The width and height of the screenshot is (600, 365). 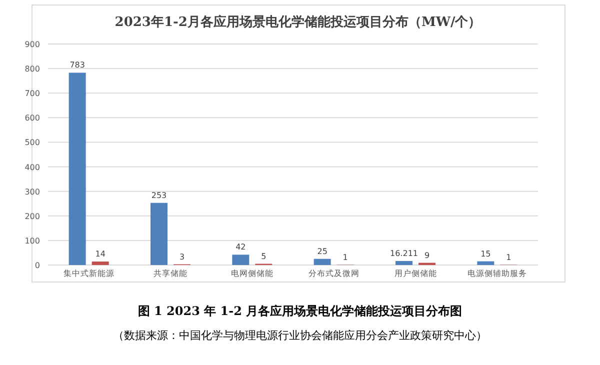 I want to click on data-label: 253, so click(x=159, y=195).